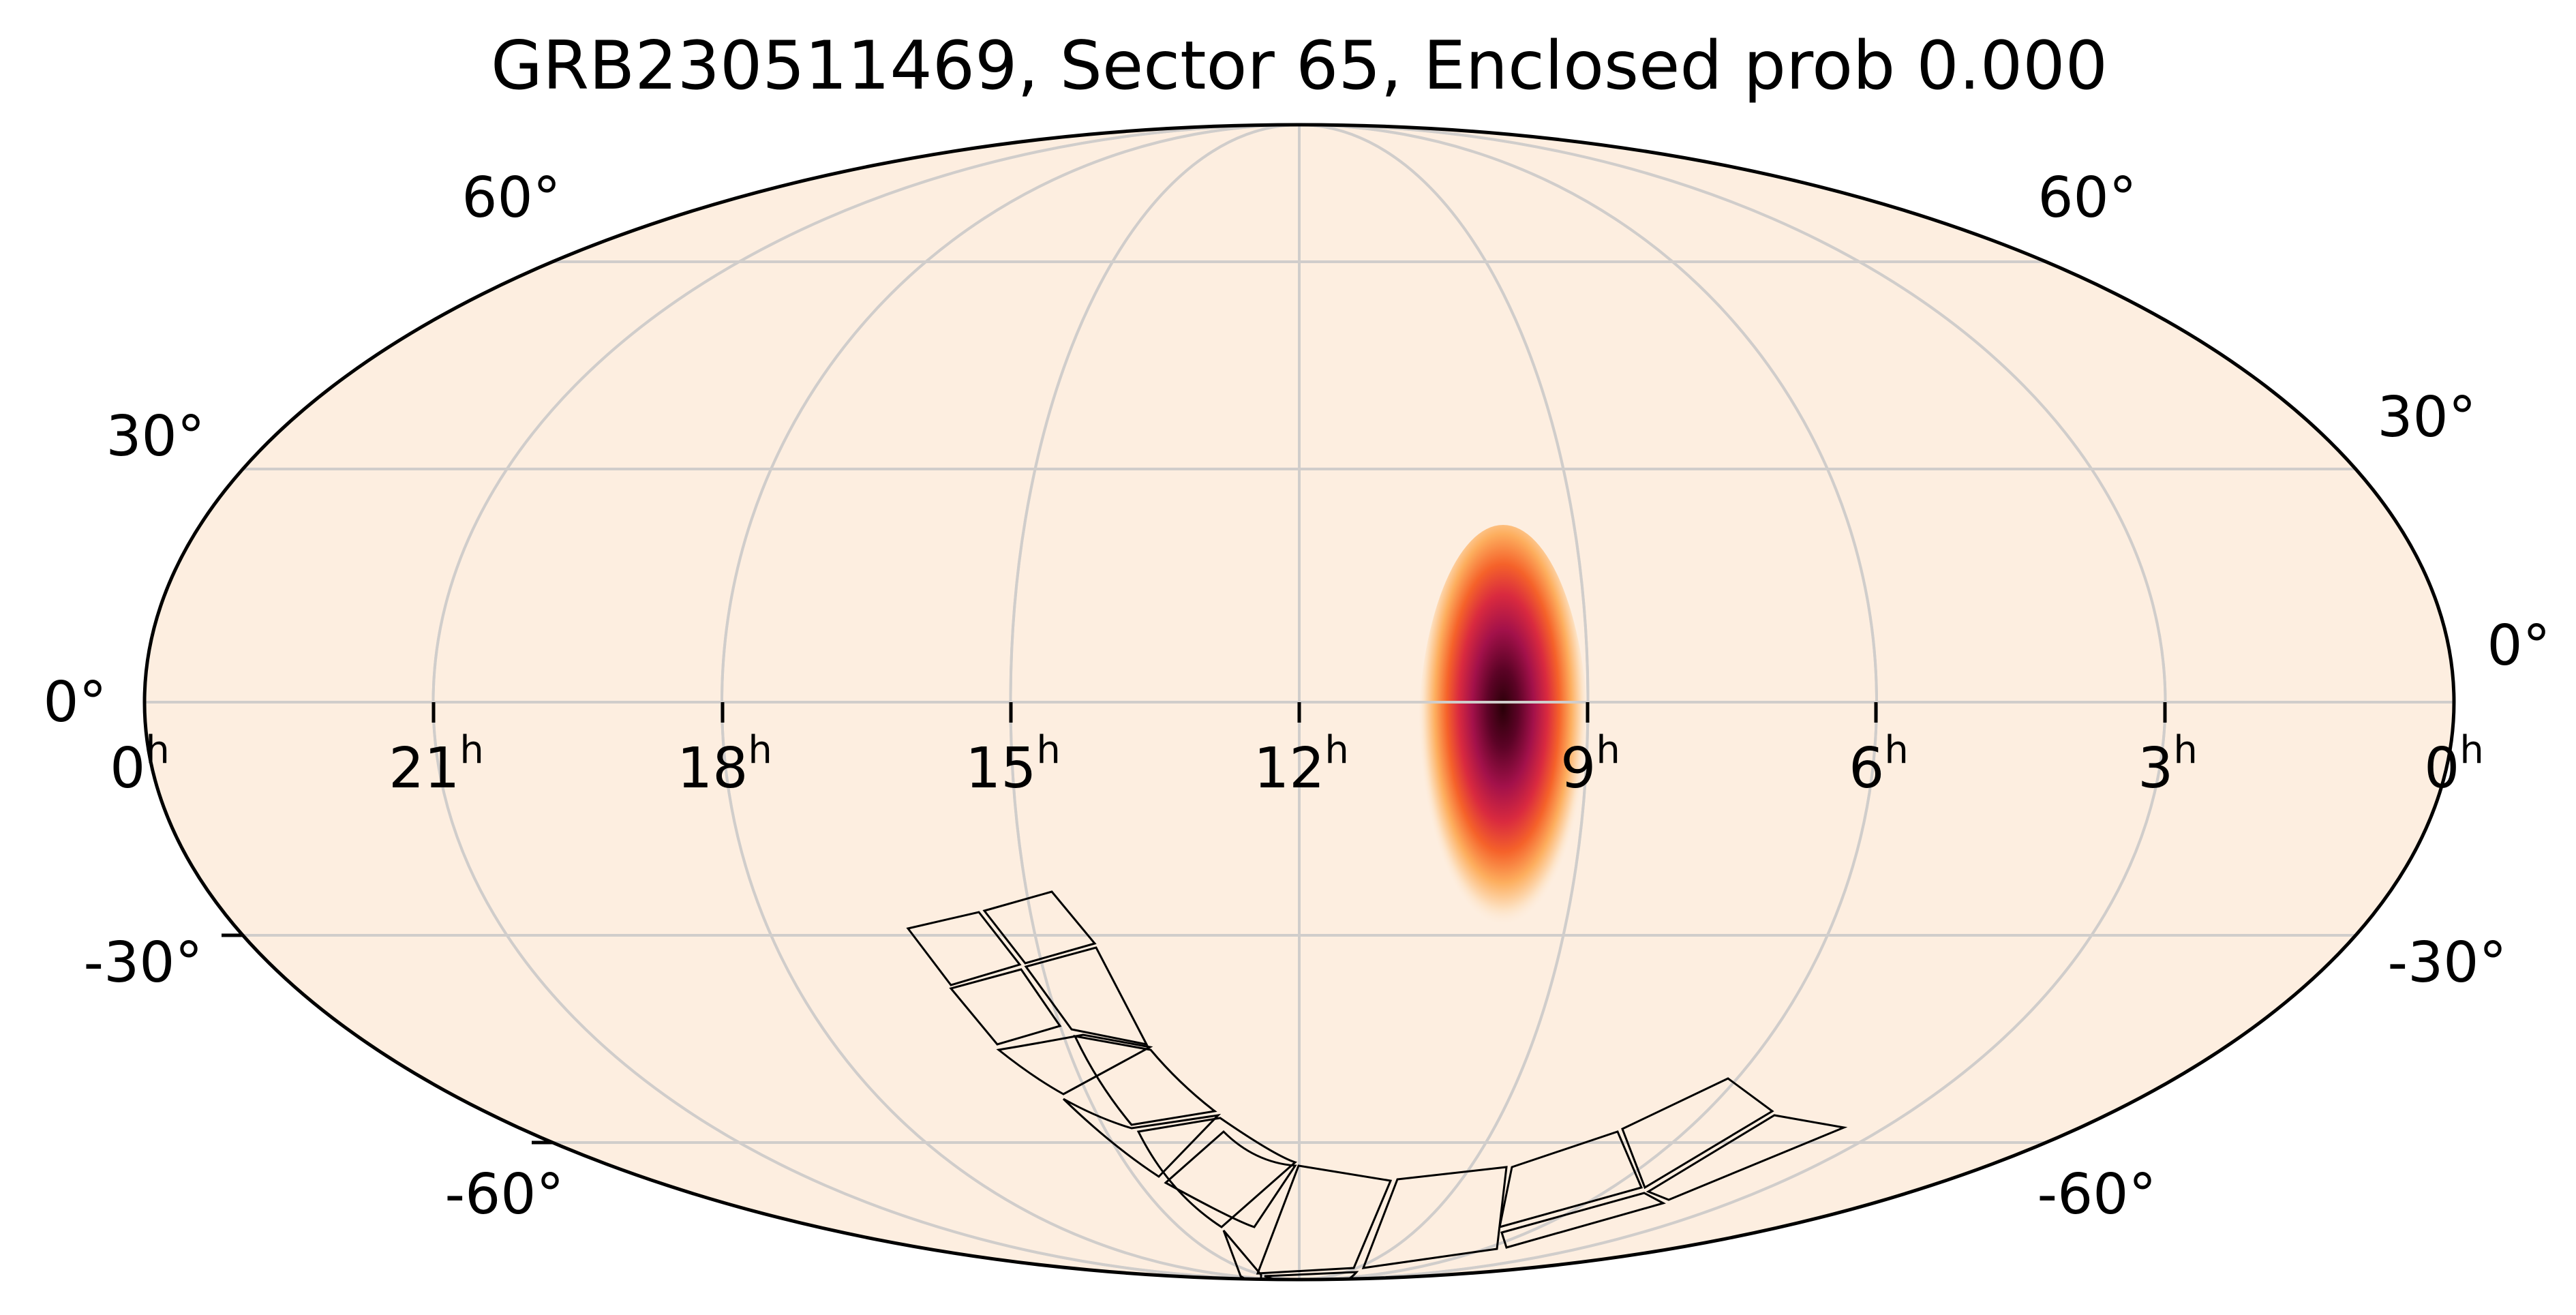 This screenshot has width=2576, height=1315. I want to click on dec-ticks, so click(387, 1039).